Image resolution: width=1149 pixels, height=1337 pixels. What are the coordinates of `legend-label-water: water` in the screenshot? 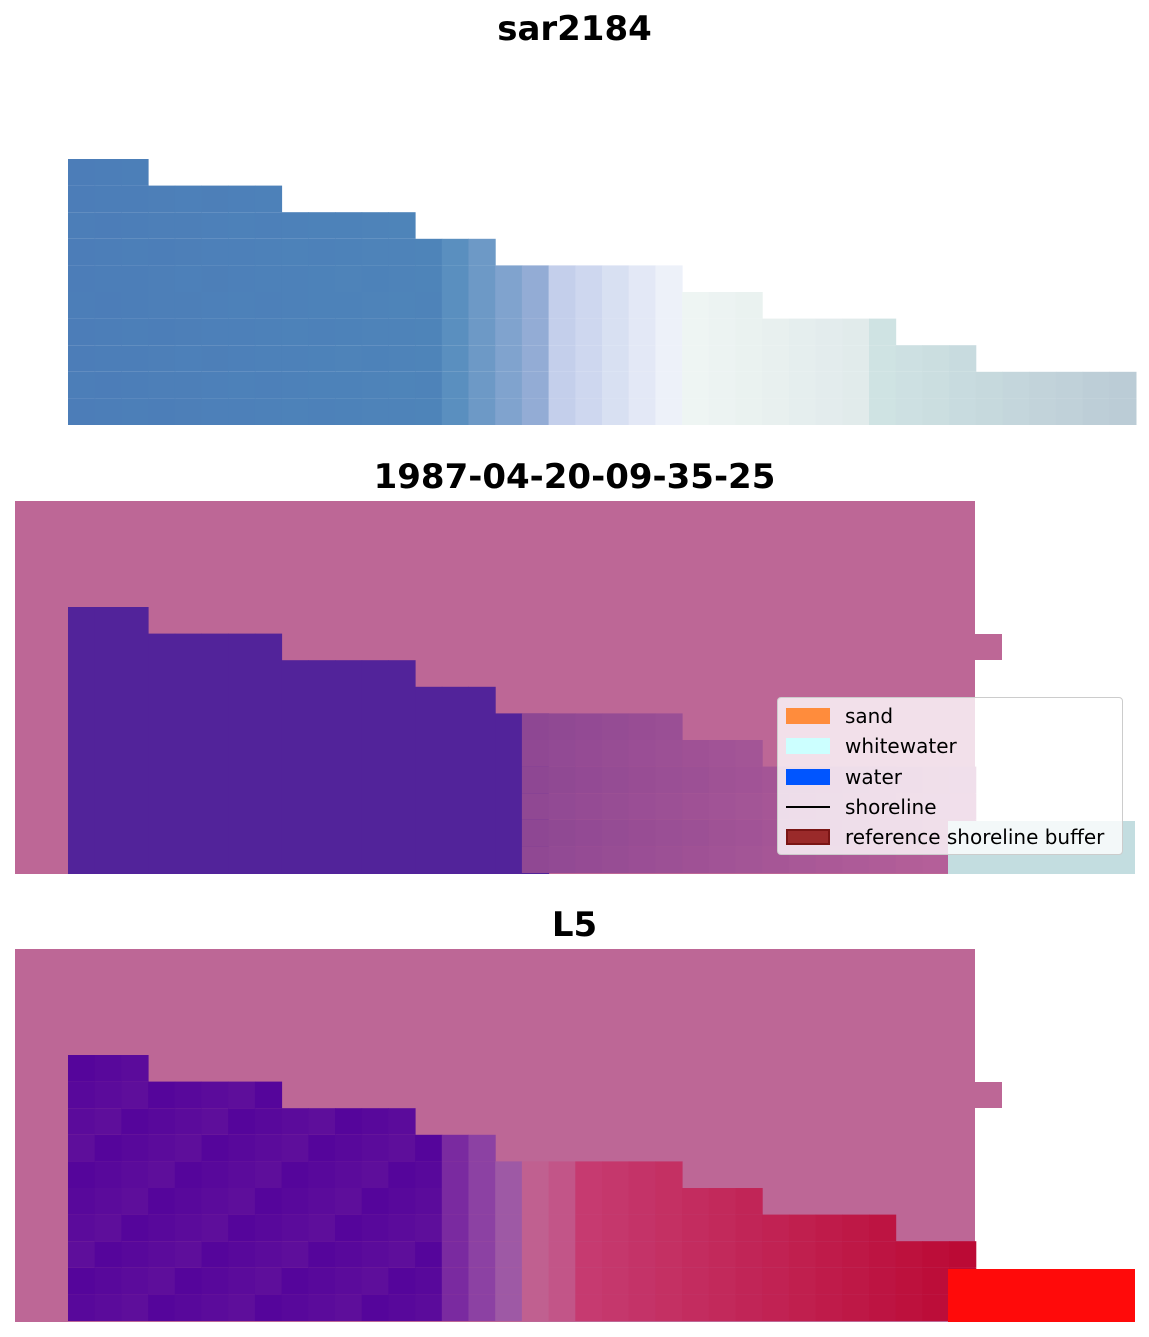 It's located at (873, 777).